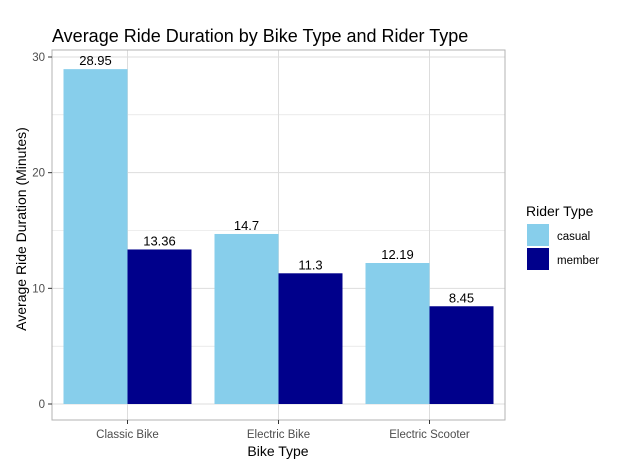 This screenshot has width=625, height=471. Describe the element at coordinates (310, 338) in the screenshot. I see `bar-member-electric-bike` at that location.